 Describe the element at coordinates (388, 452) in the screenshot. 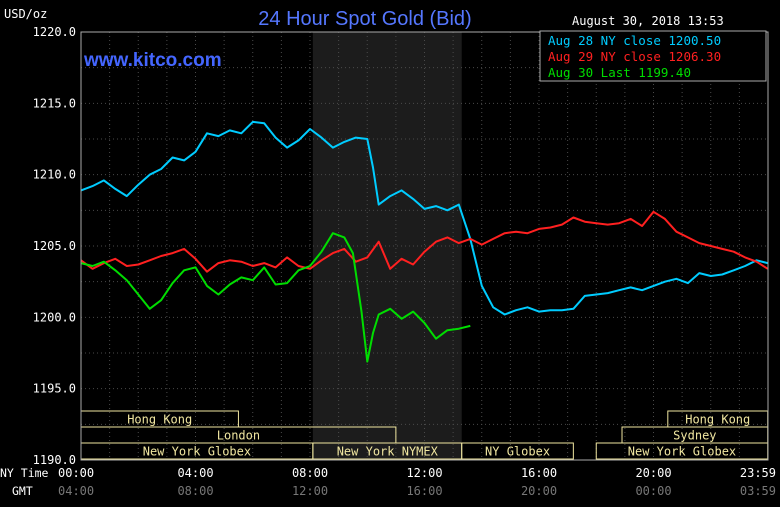

I see `session-label: New York NYMEX` at that location.